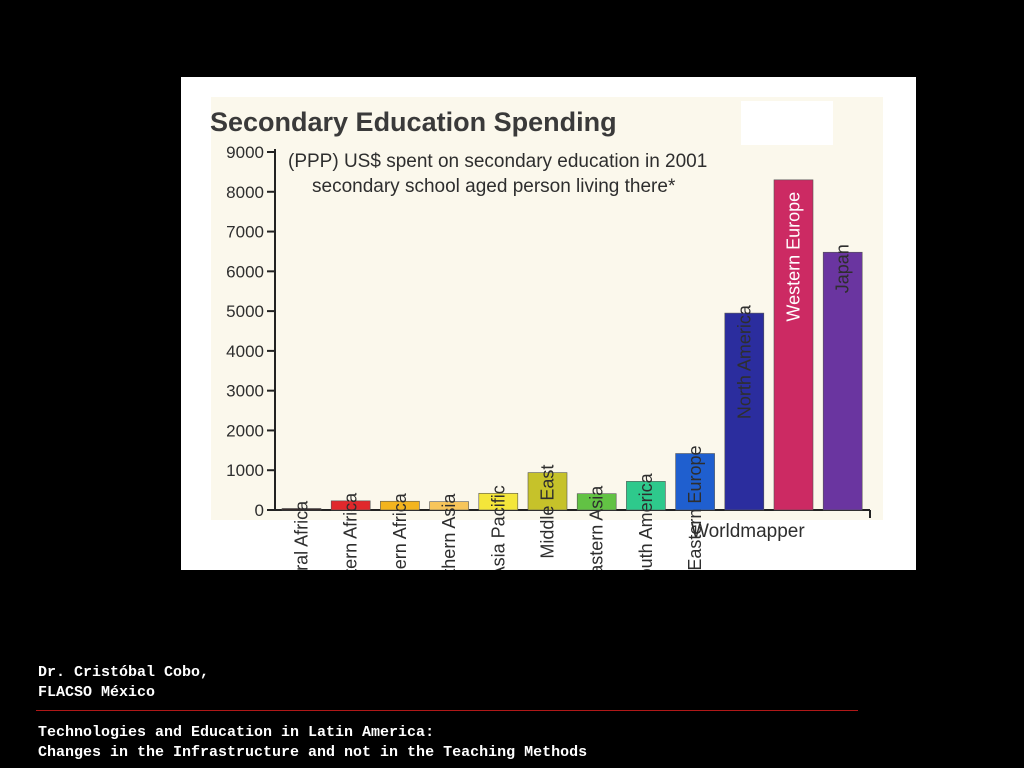 The image size is (1024, 768). What do you see at coordinates (447, 710) in the screenshot?
I see `footer-divider` at bounding box center [447, 710].